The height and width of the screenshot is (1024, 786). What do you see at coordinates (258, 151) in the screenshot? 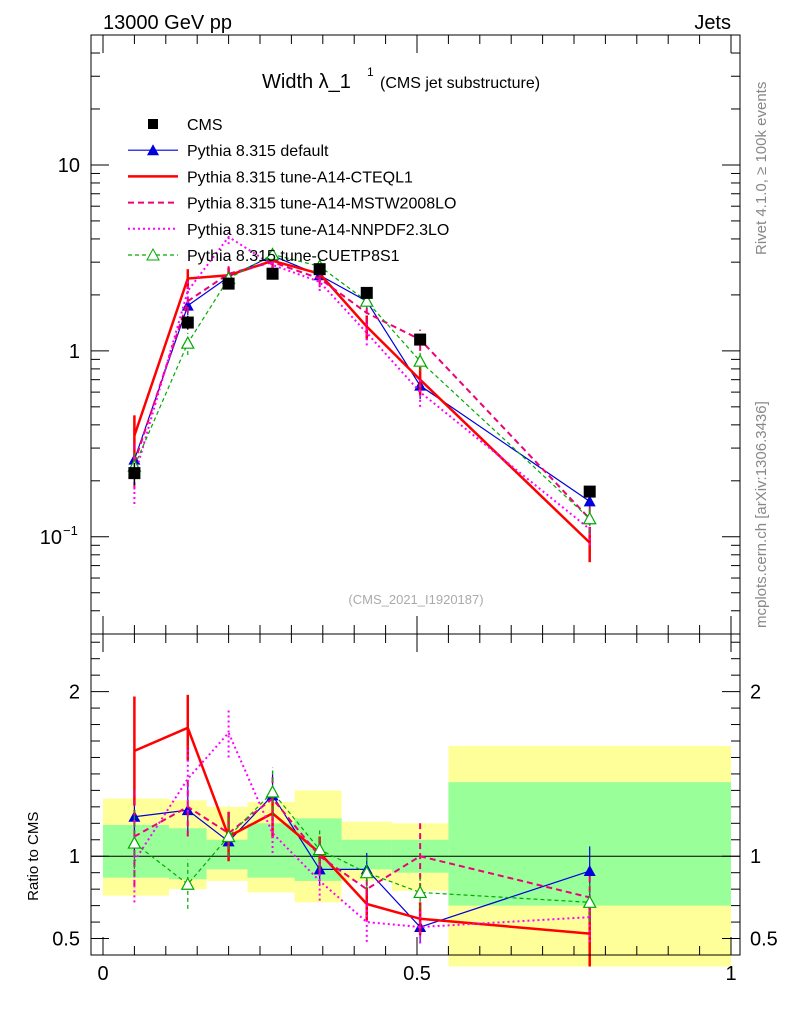
I see `legend-label: Pythia 8.315 default` at bounding box center [258, 151].